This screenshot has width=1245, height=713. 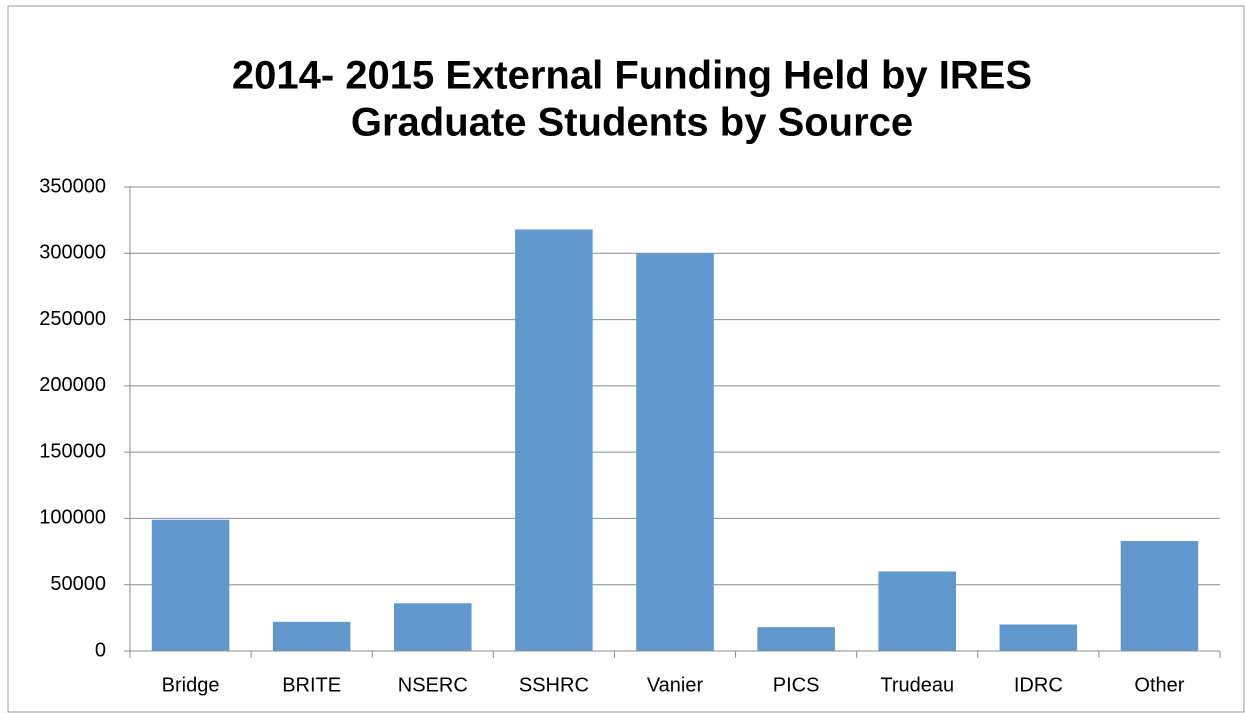 I want to click on x-tick-label: Other, so click(x=1159, y=685).